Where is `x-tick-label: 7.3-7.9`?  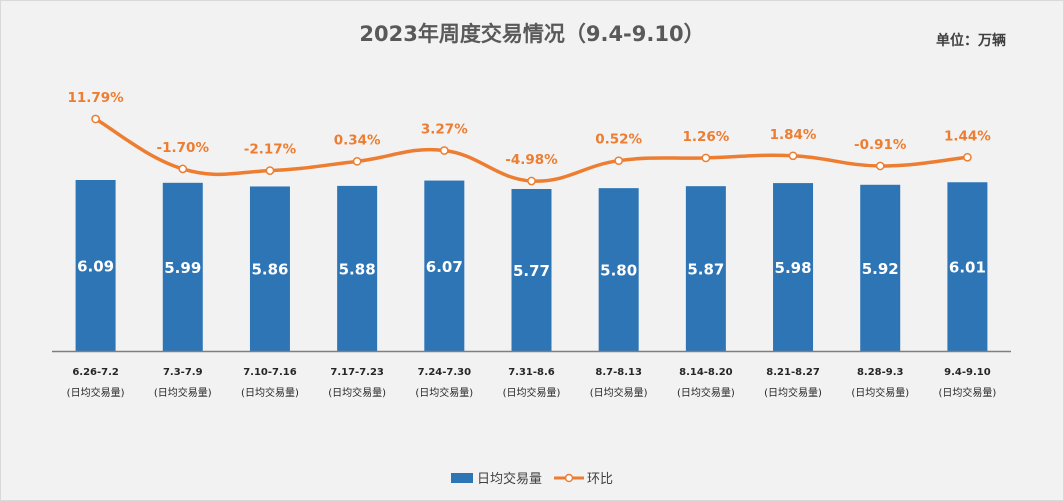
x-tick-label: 7.3-7.9 is located at coordinates (183, 372).